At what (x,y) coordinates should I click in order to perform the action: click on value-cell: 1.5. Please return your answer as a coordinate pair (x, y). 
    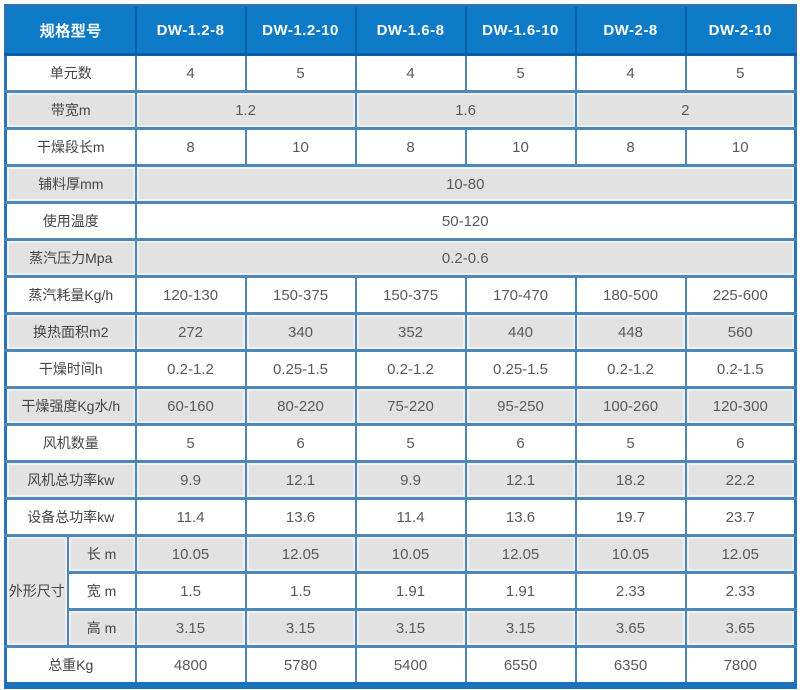
    Looking at the image, I should click on (300, 591).